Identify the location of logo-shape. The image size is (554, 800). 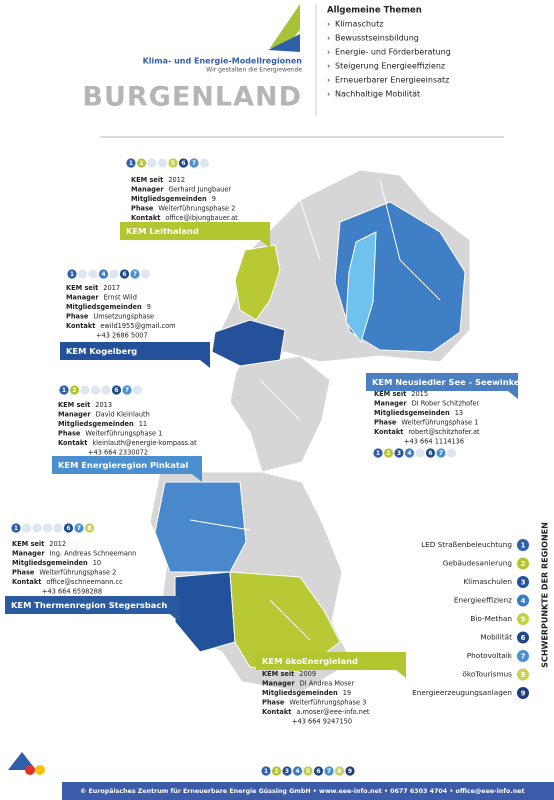
(285, 26).